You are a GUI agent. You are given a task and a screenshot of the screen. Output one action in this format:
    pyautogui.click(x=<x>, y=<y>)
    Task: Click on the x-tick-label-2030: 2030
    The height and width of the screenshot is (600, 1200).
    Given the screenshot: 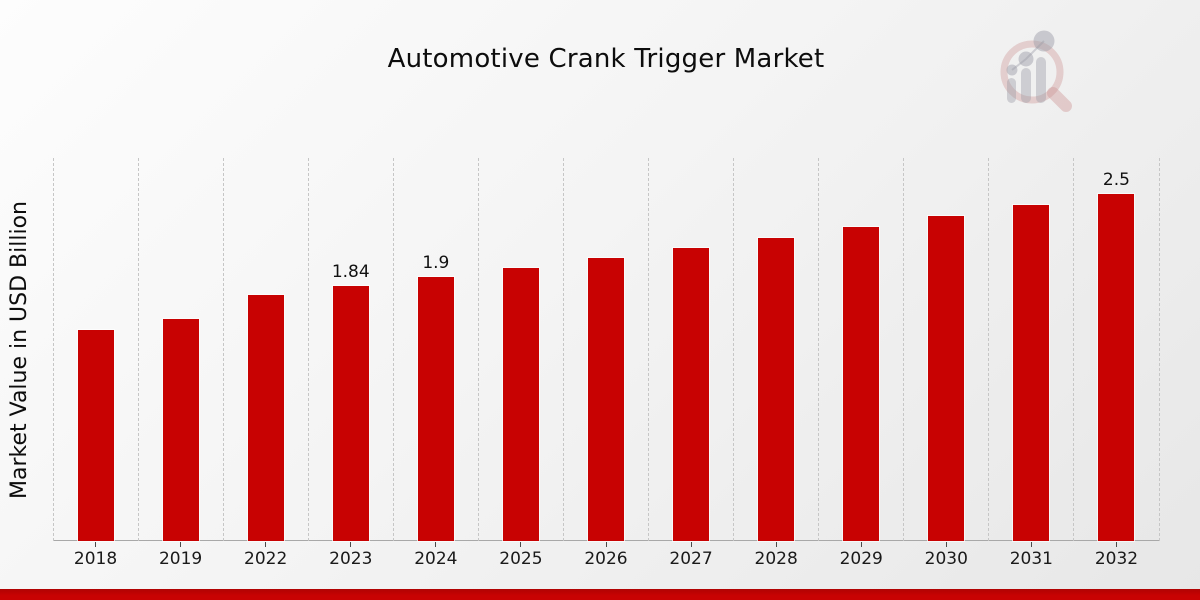 What is the action you would take?
    pyautogui.click(x=946, y=559)
    